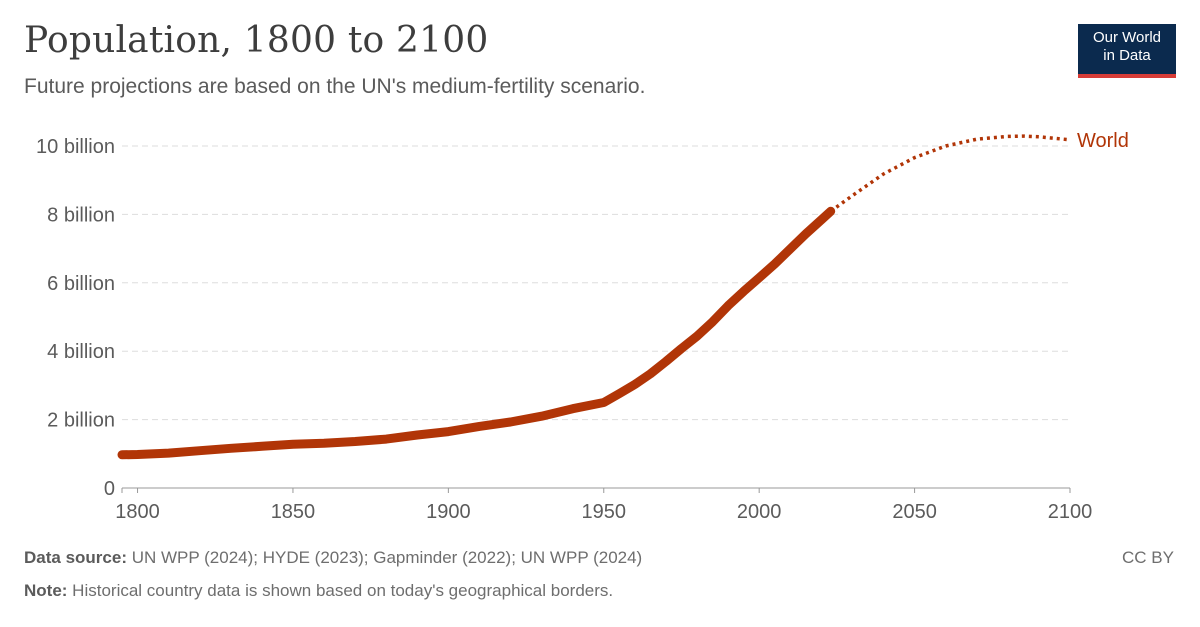  I want to click on note-label: Note:, so click(46, 590).